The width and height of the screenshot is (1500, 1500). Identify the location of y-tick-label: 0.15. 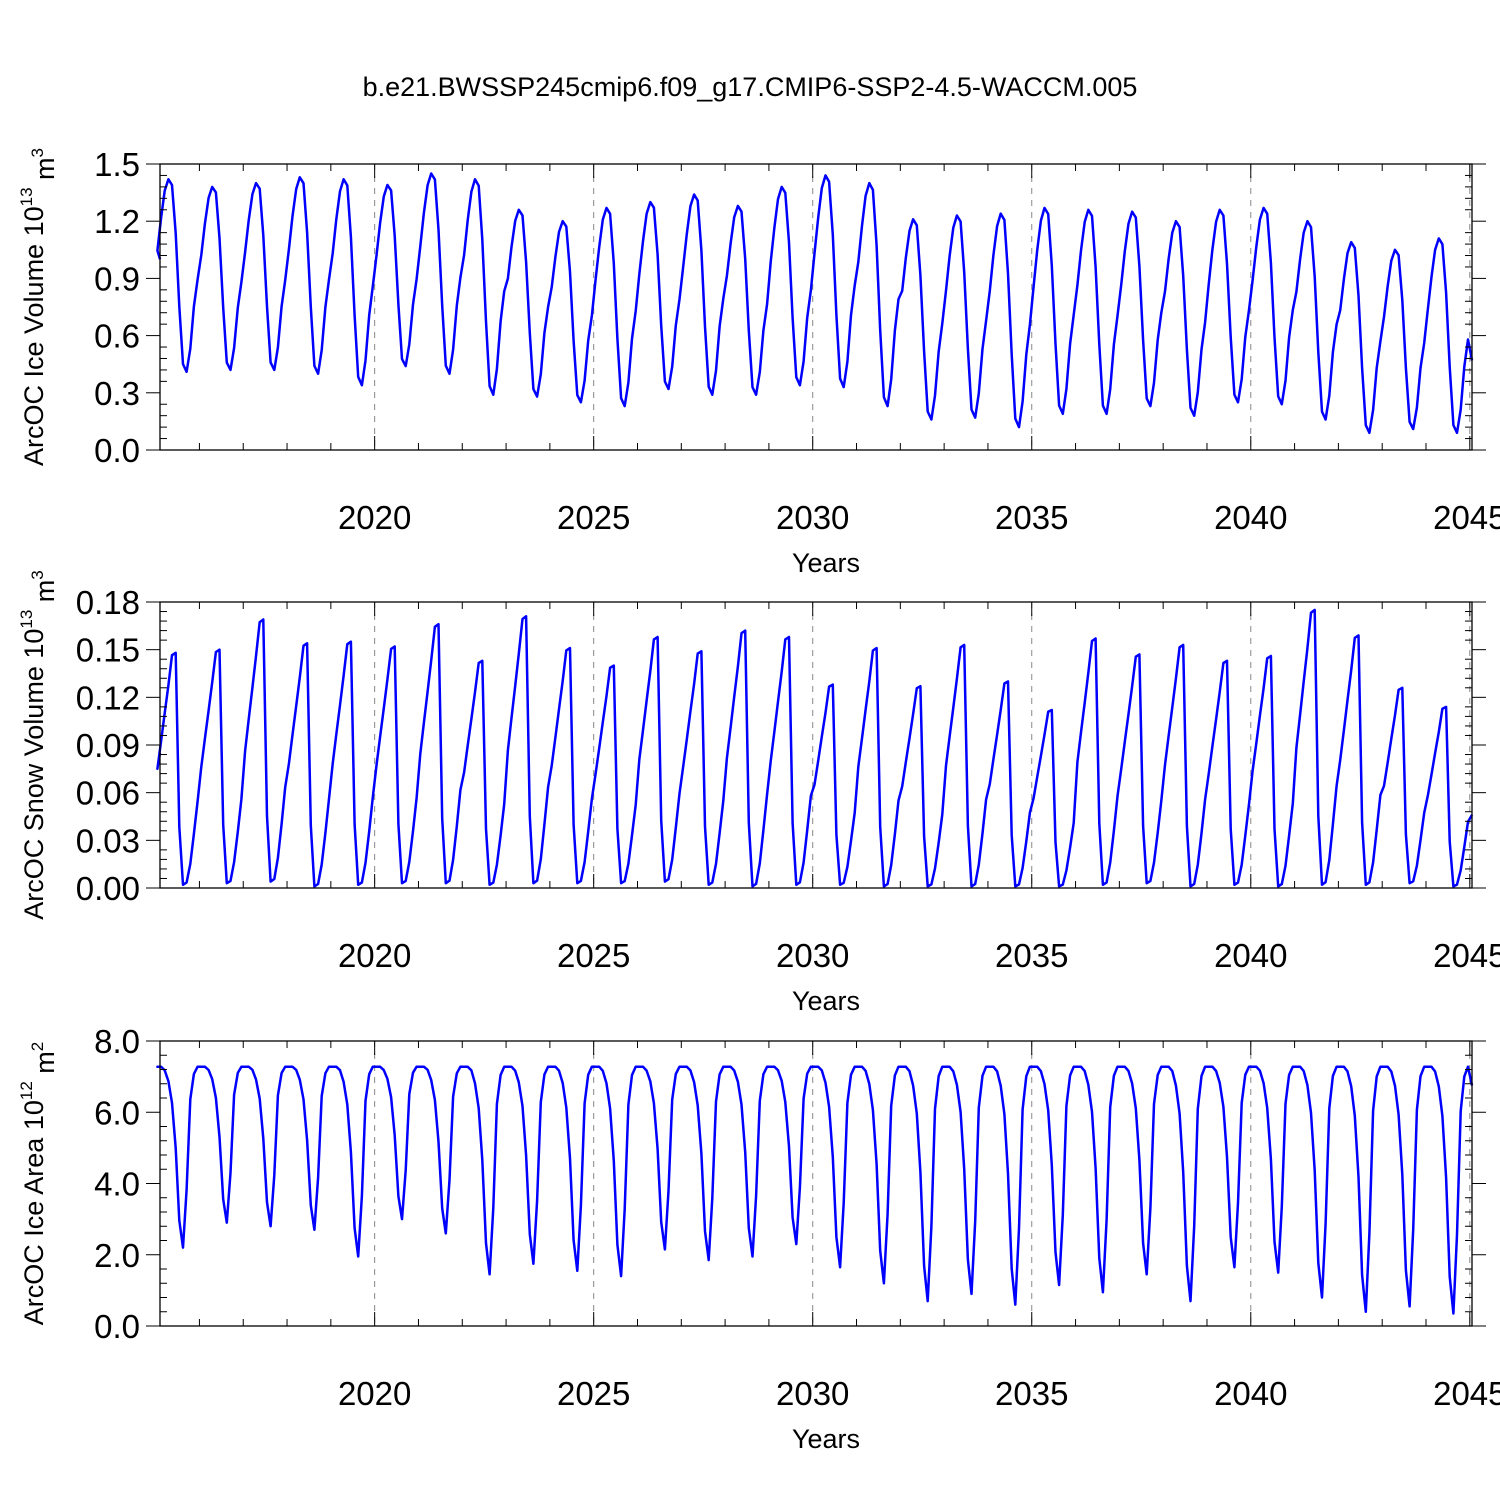
(108, 650).